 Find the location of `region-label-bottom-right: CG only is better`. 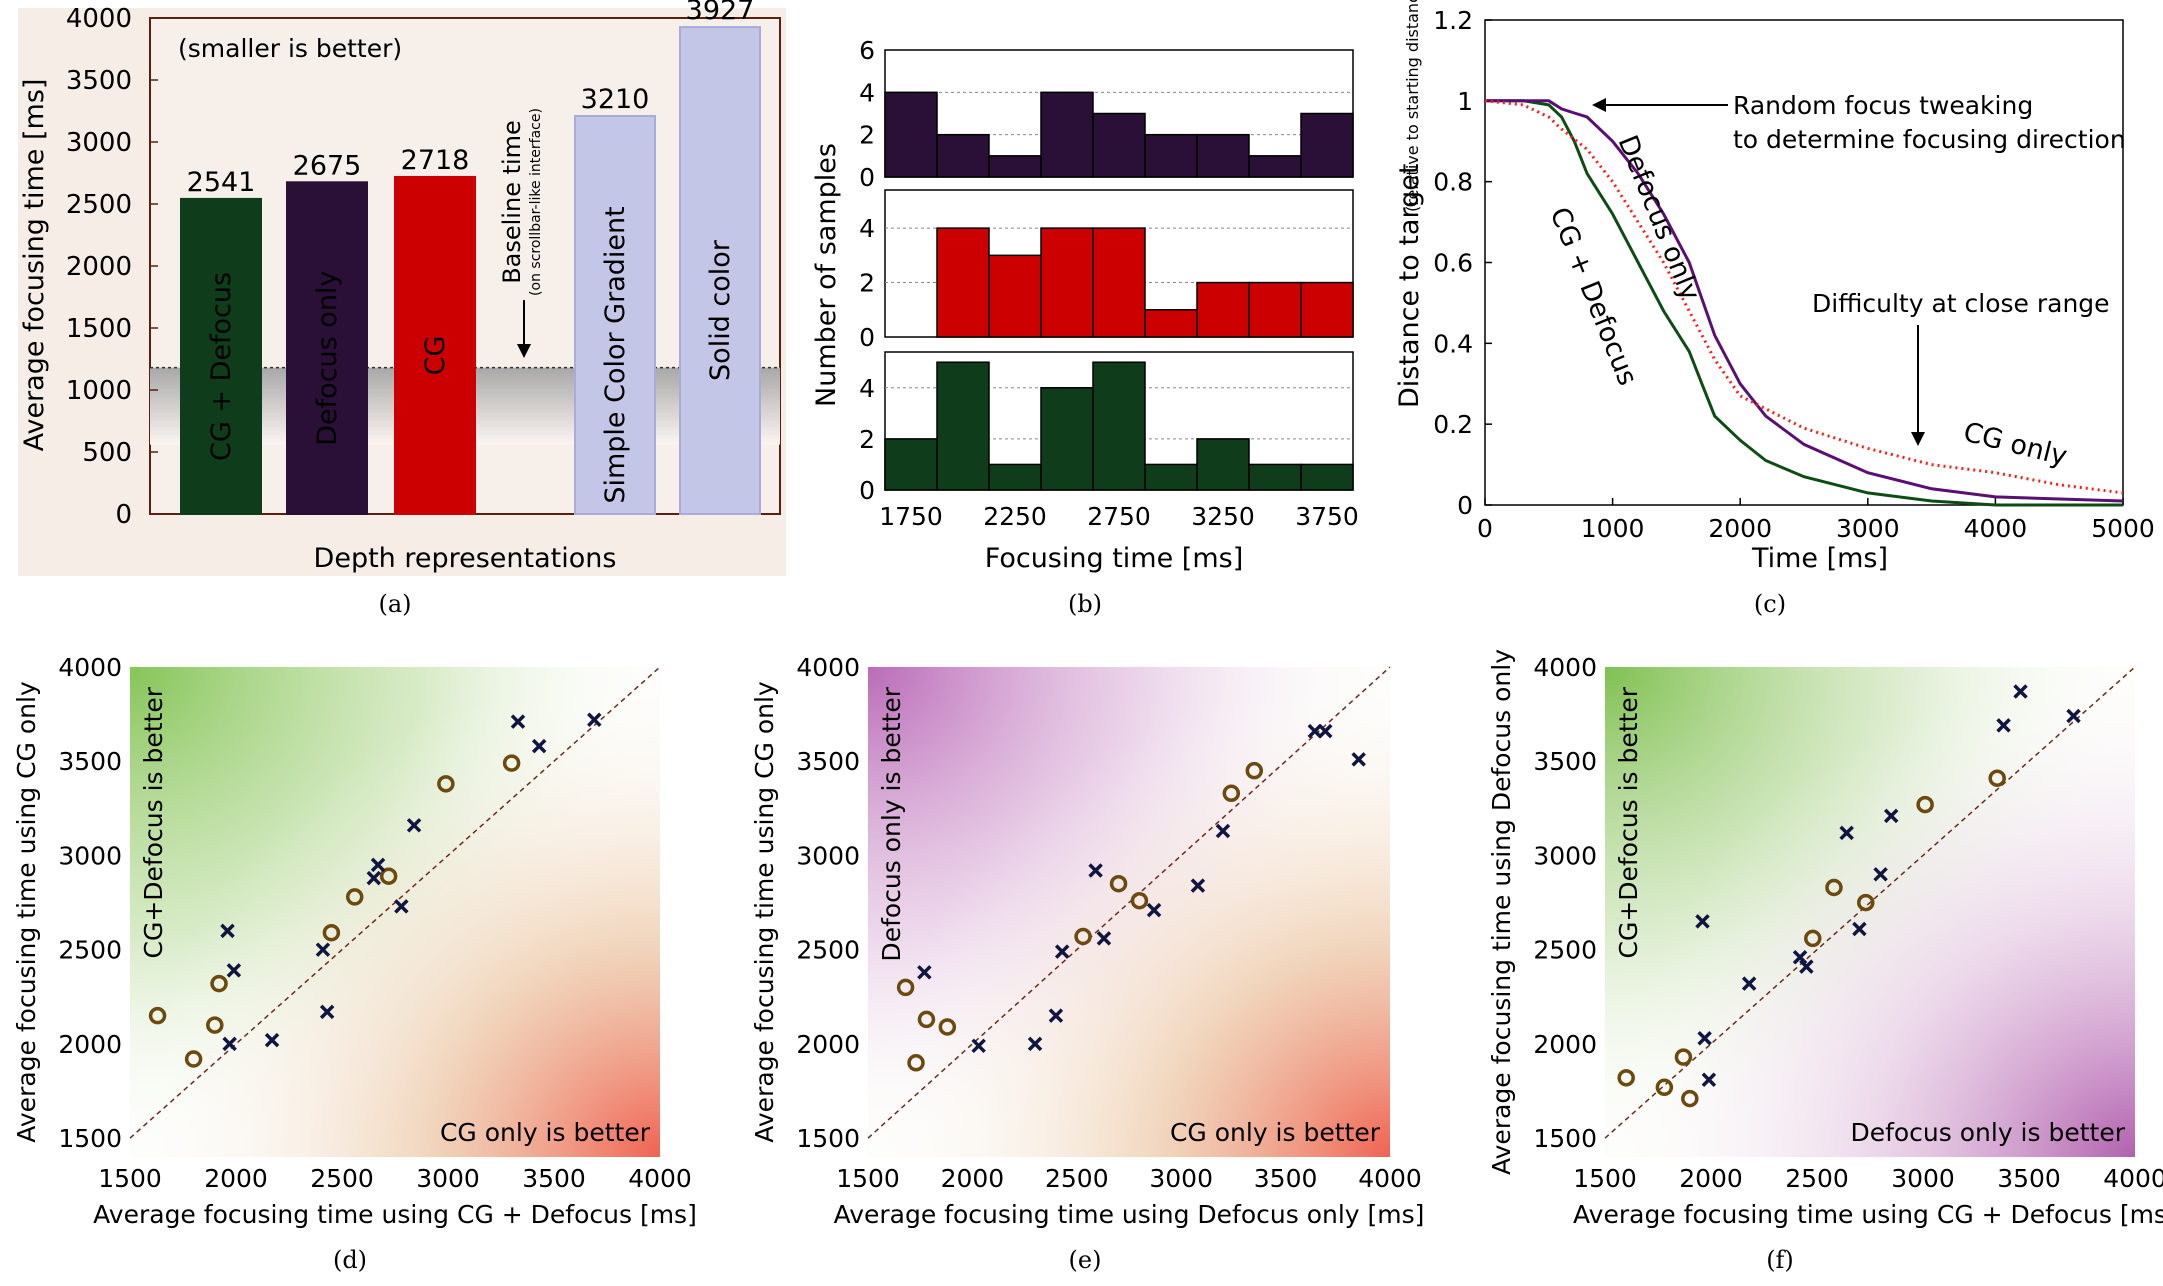

region-label-bottom-right: CG only is better is located at coordinates (545, 1132).